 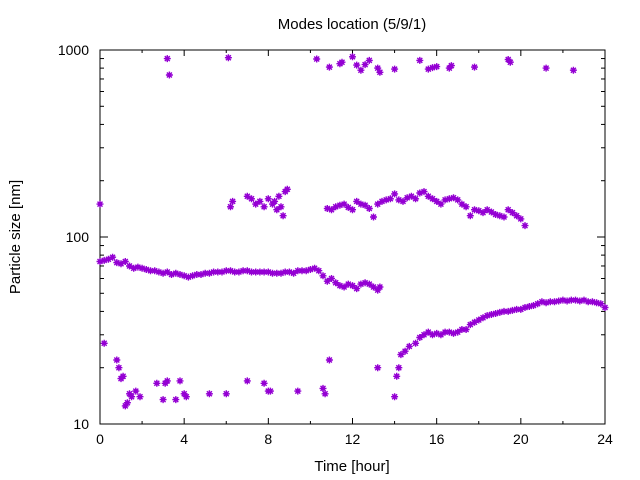 What do you see at coordinates (15, 237) in the screenshot?
I see `y-axis-label: Particle size [nm]` at bounding box center [15, 237].